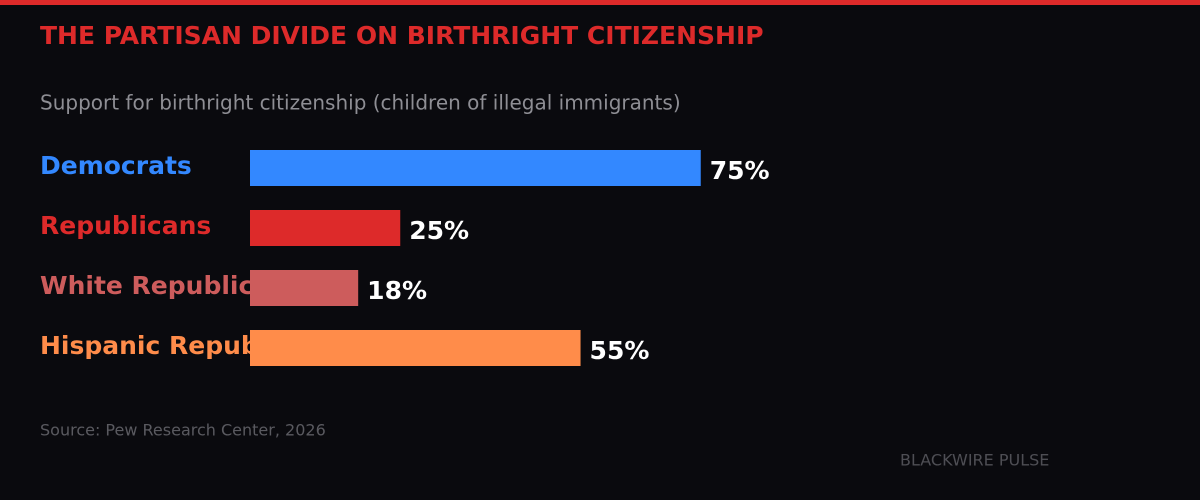 This screenshot has height=500, width=1200. What do you see at coordinates (125, 225) in the screenshot?
I see `category-label: Republicans` at bounding box center [125, 225].